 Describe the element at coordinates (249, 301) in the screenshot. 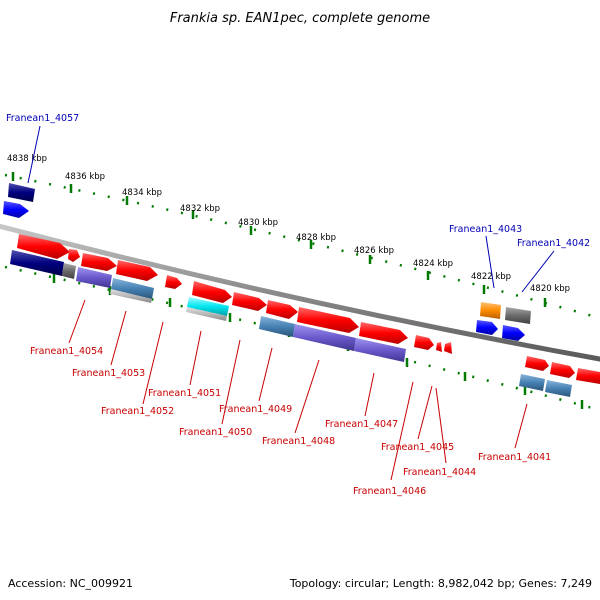

I see `gene-4049-arrow` at that location.